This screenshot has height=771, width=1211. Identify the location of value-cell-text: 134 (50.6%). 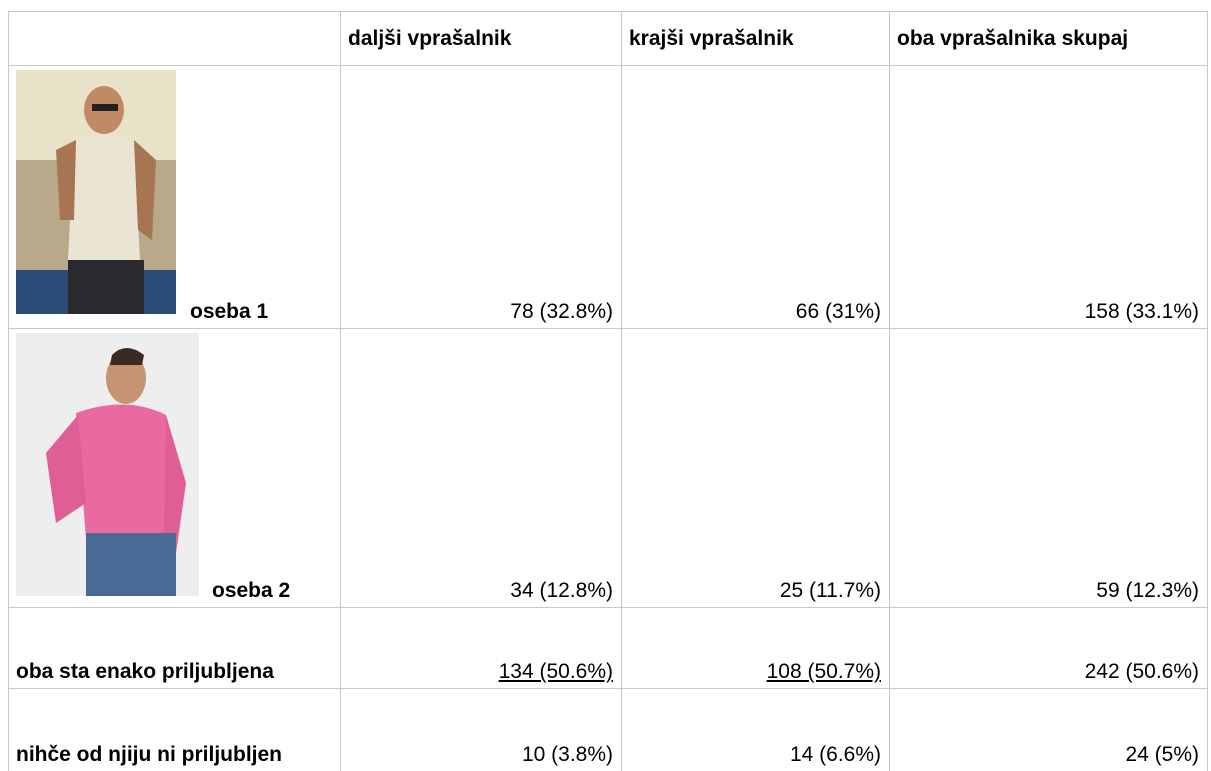
(555, 671).